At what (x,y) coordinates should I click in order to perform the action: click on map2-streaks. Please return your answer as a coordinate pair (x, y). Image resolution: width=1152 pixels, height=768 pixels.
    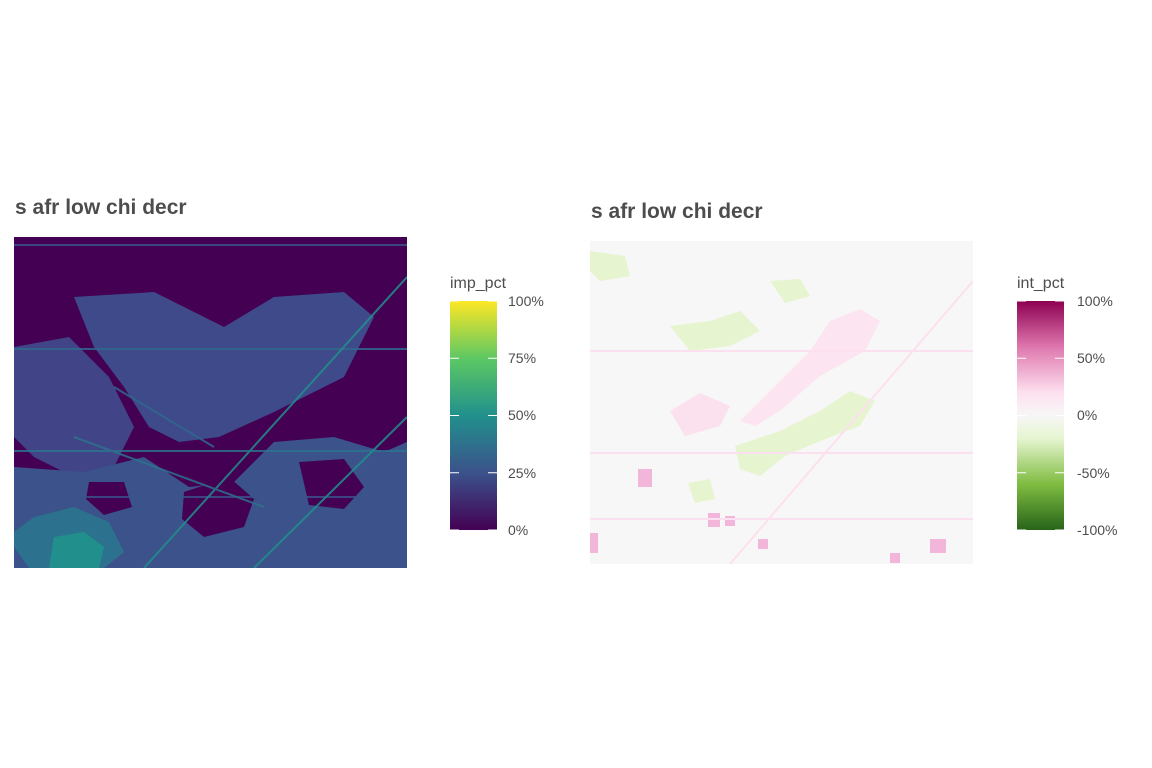
    Looking at the image, I should click on (781, 422).